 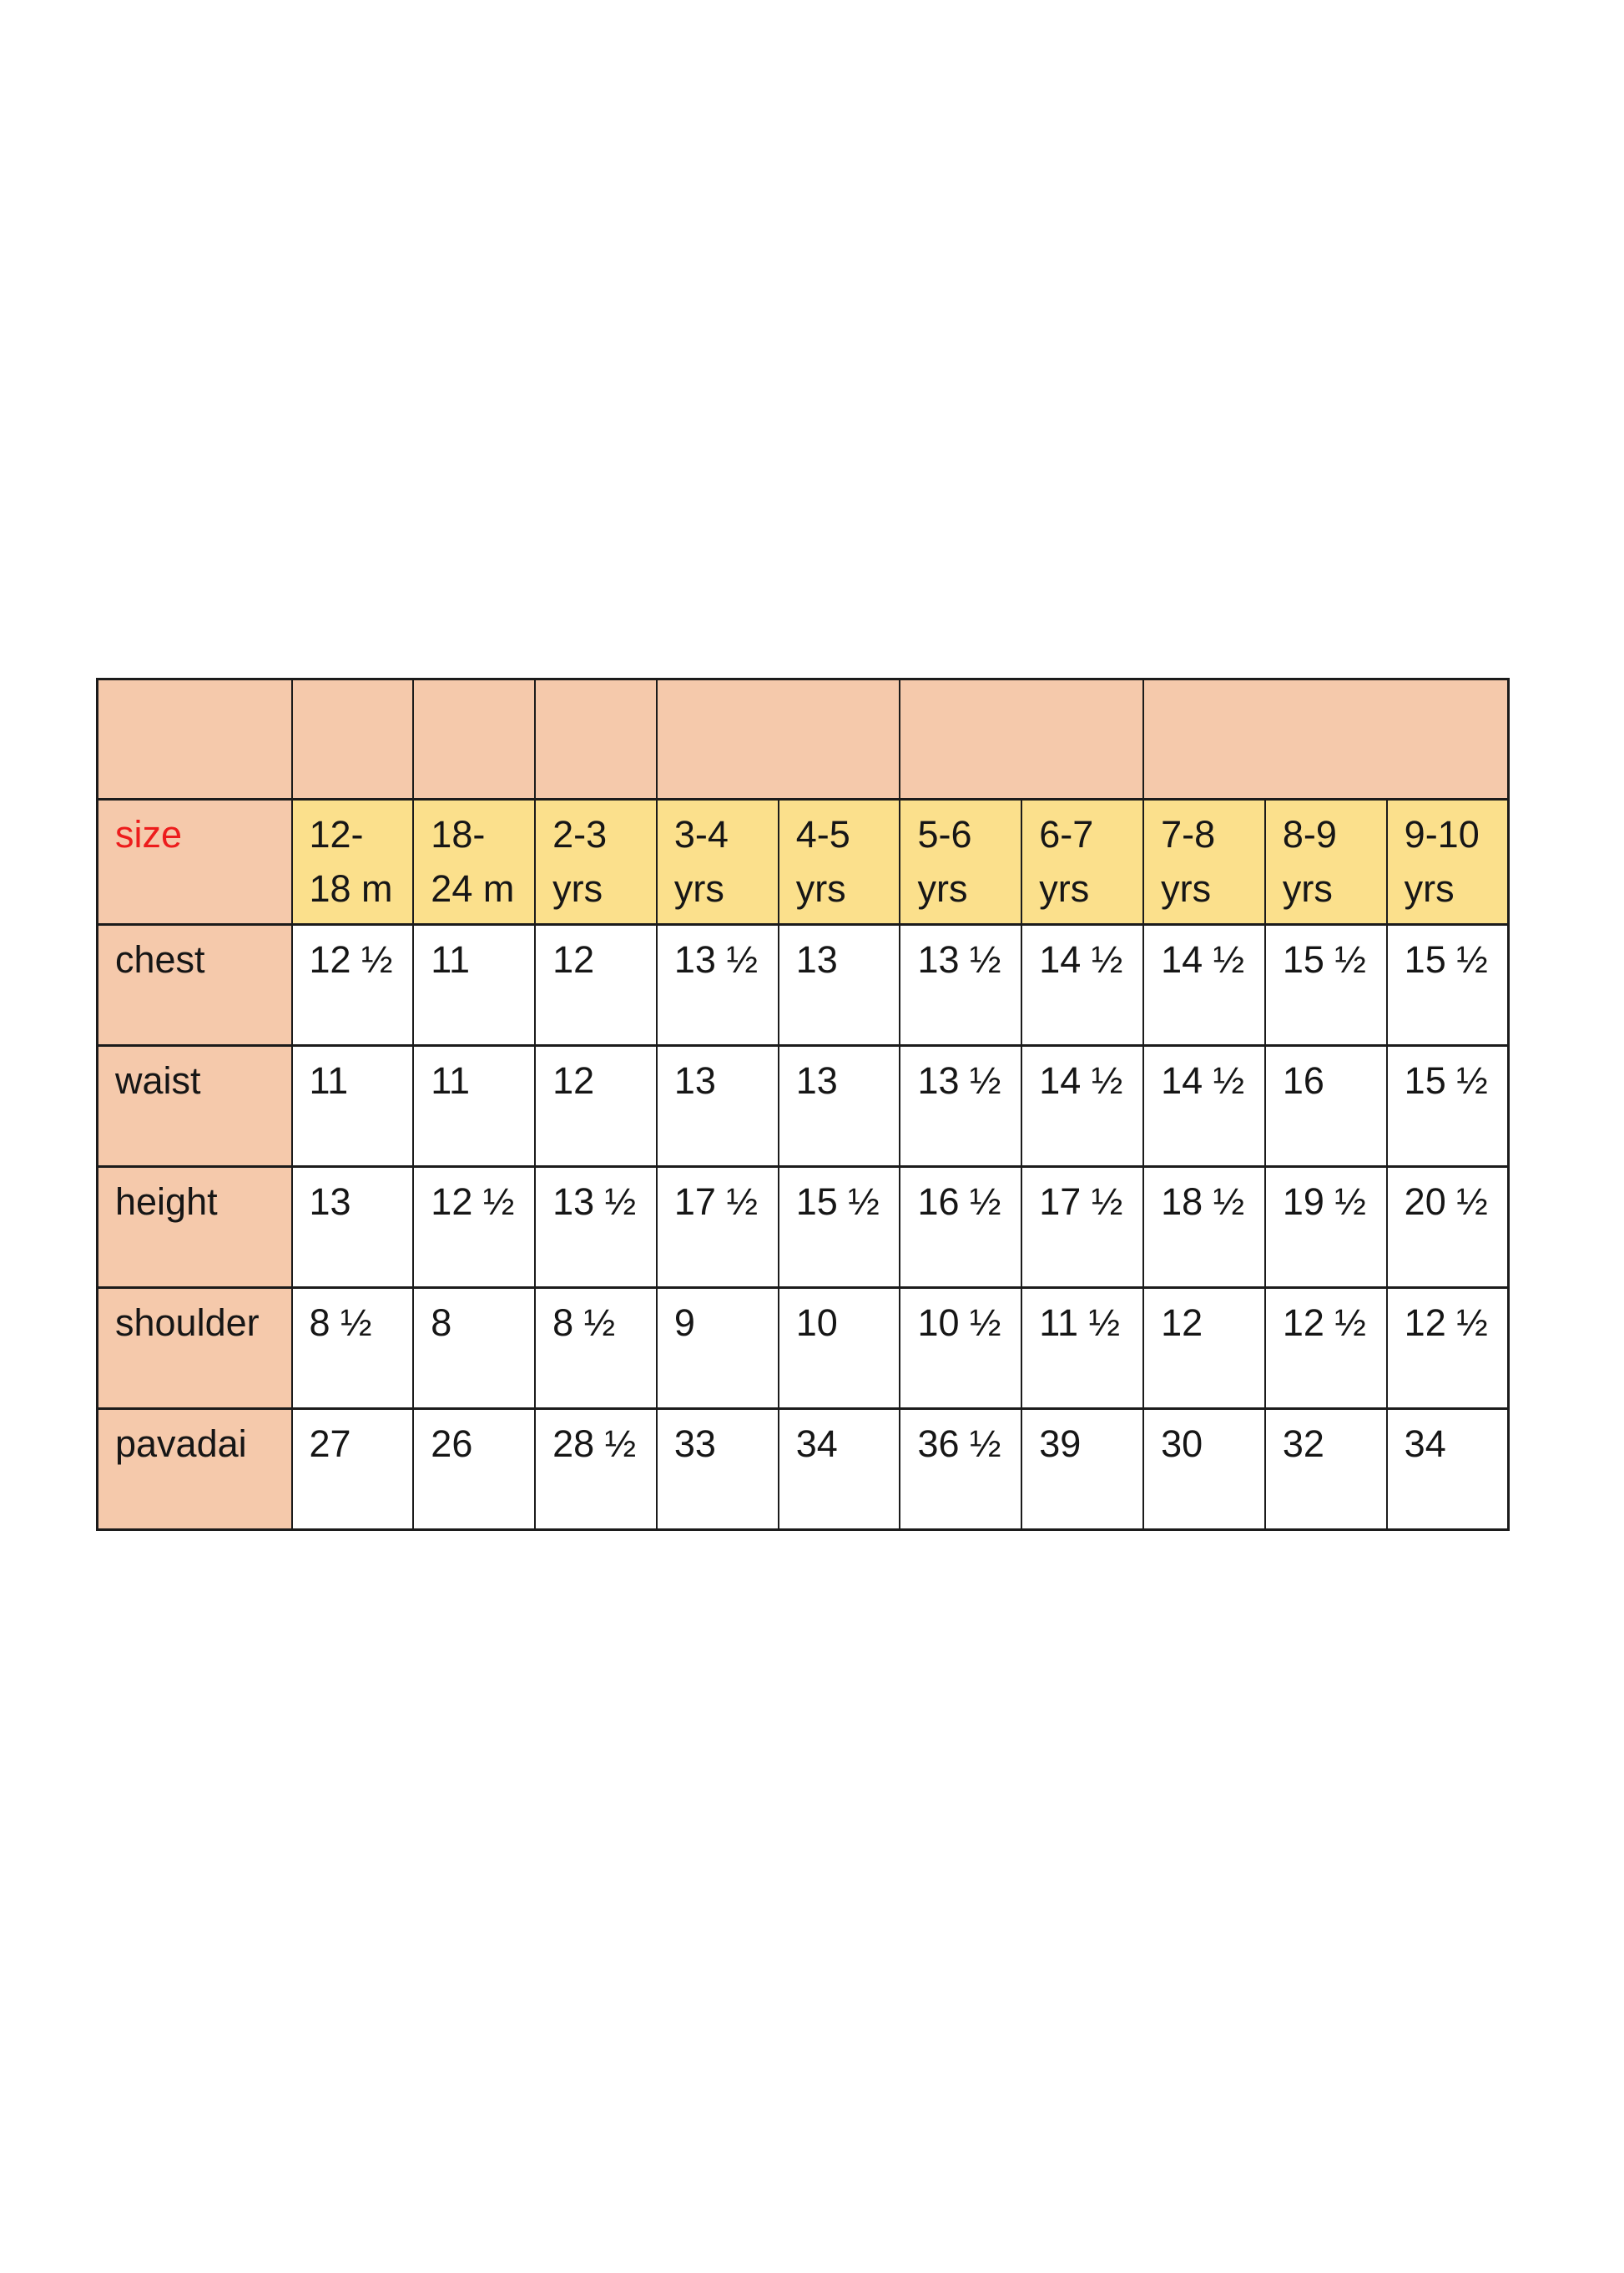 I want to click on size-column-header-9: 9-10 yrs, so click(x=1448, y=862).